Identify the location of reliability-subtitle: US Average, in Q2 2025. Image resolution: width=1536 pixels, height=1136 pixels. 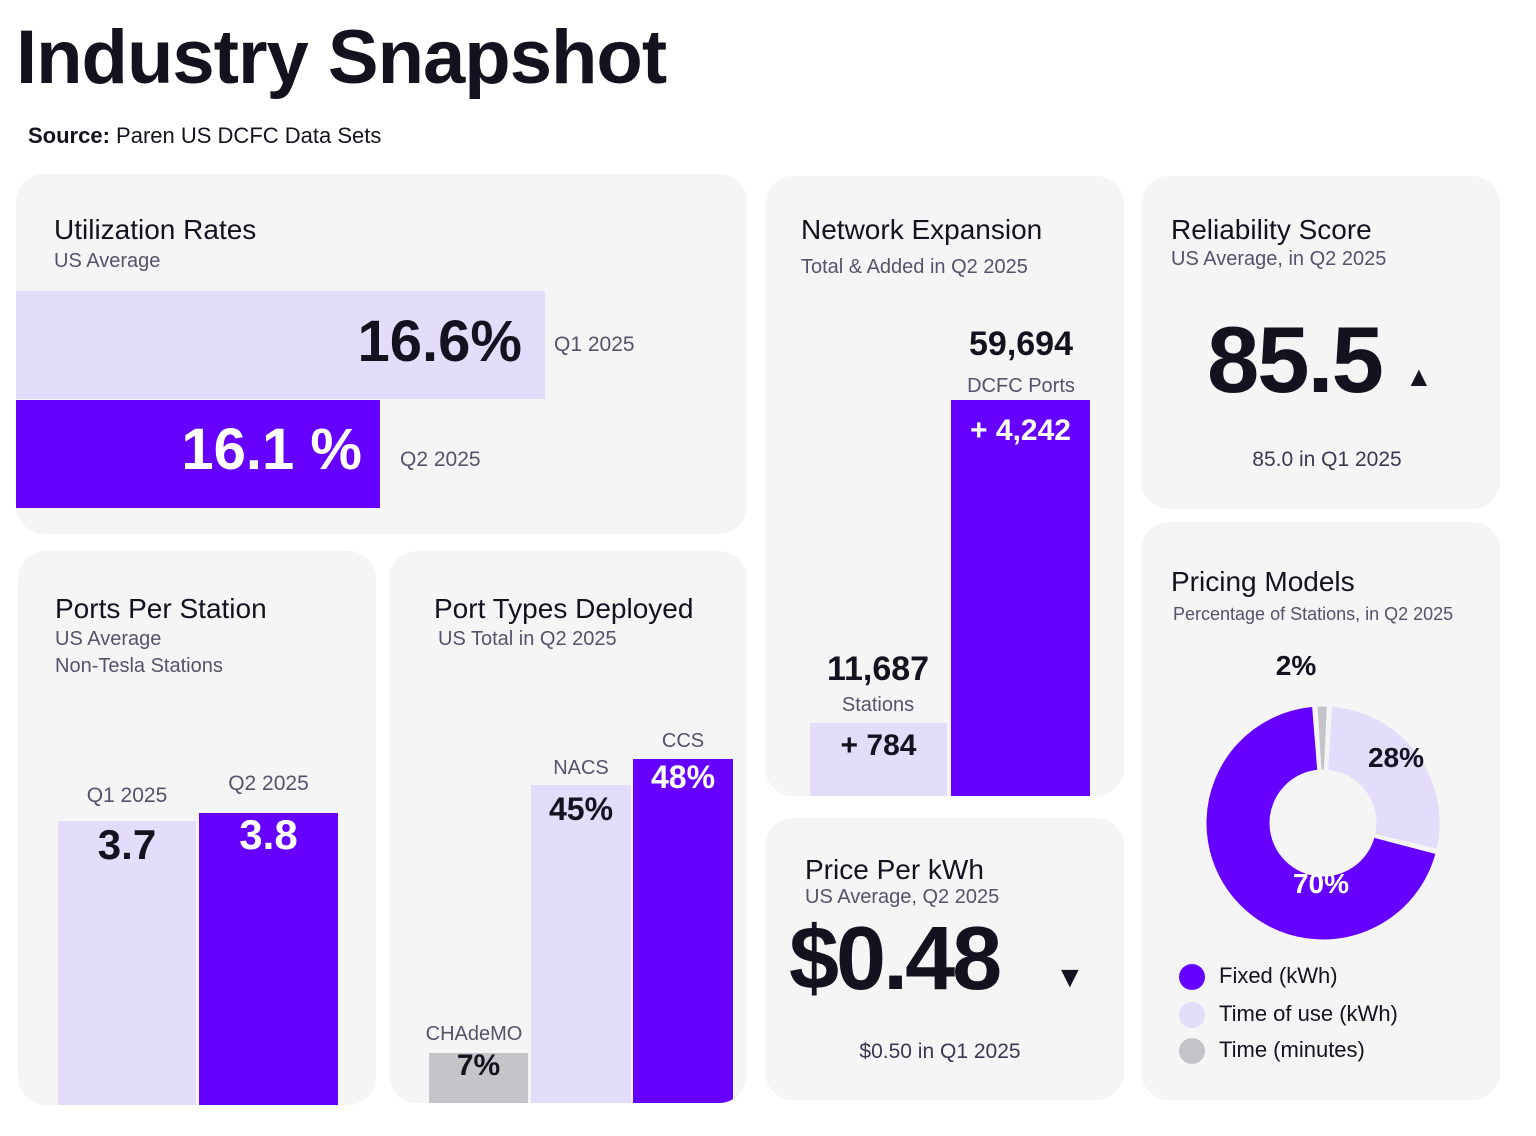
(1279, 259).